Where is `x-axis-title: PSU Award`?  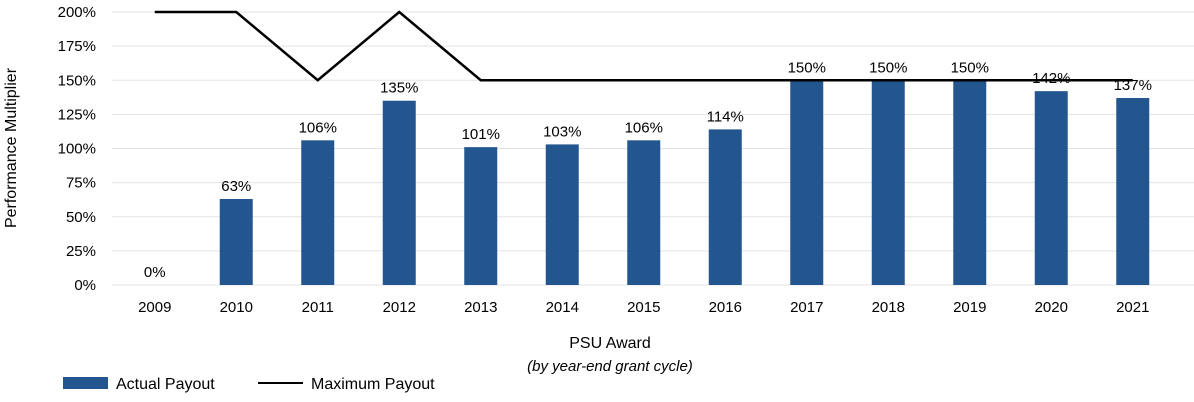 x-axis-title: PSU Award is located at coordinates (610, 343).